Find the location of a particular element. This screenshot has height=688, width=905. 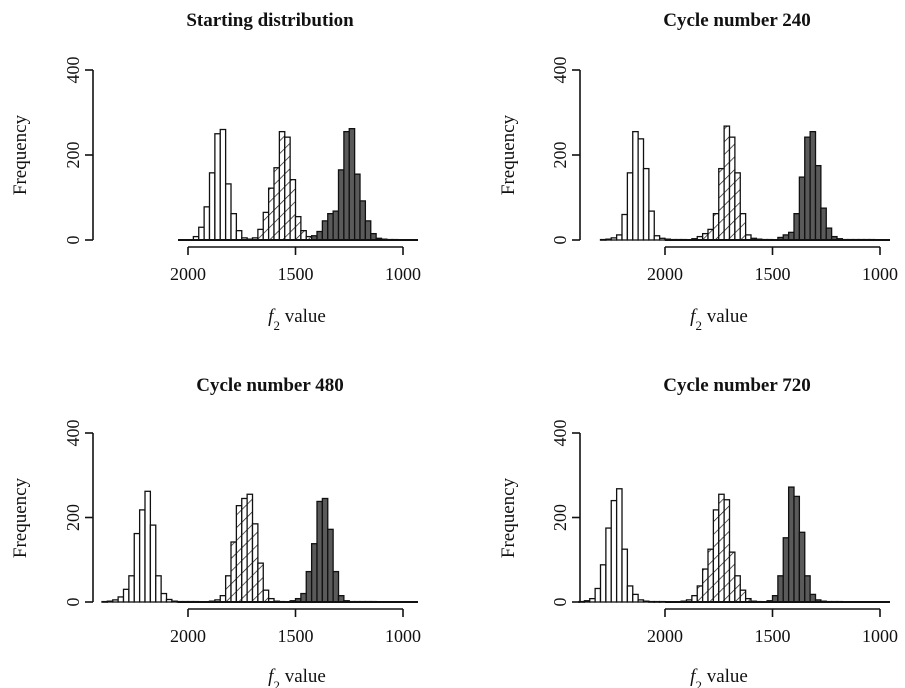

panel-title: Cycle number 240 is located at coordinates (736, 20).